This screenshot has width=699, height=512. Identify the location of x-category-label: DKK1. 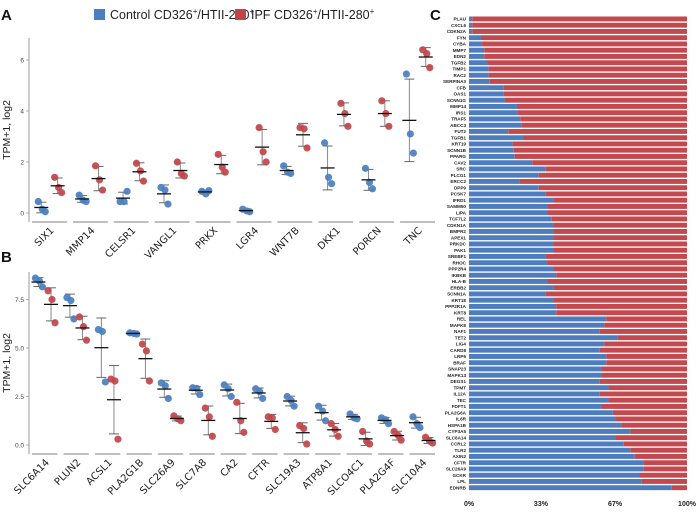
(329, 238).